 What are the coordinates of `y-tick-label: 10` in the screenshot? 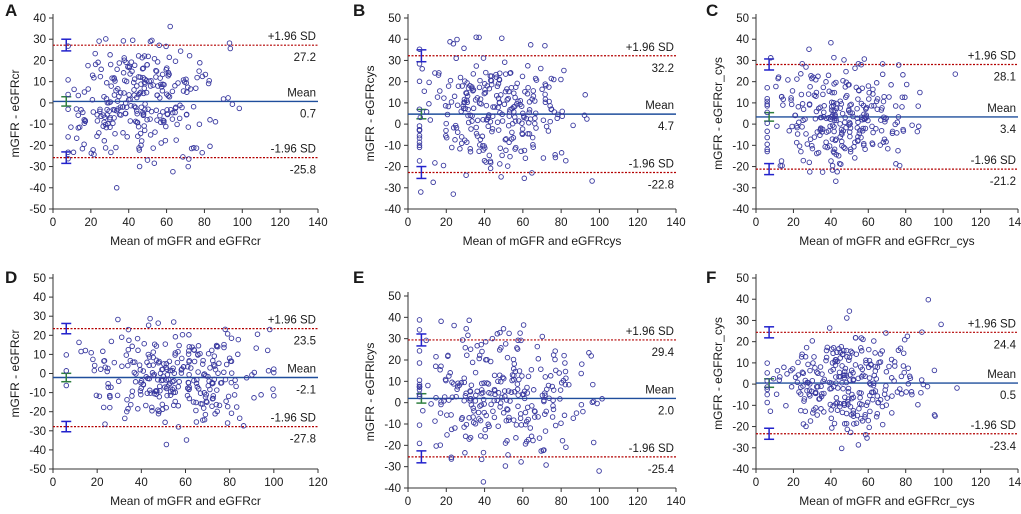 It's located at (742, 364).